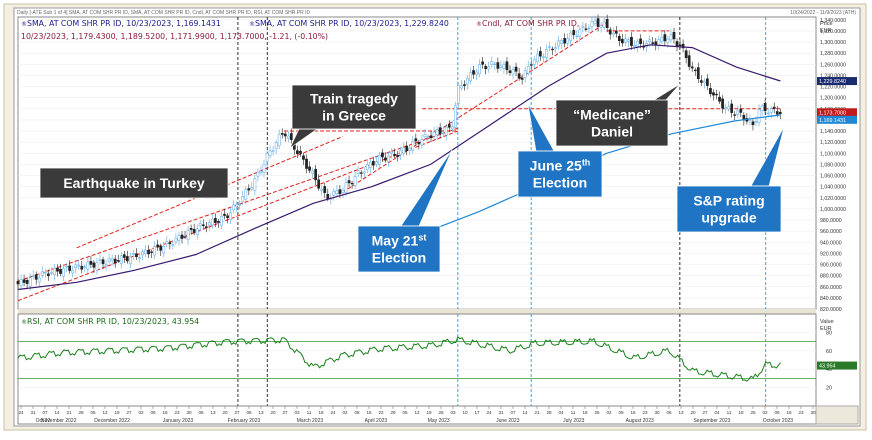  What do you see at coordinates (833, 76) in the screenshot?
I see `price-tick-label: 1,240.0000` at bounding box center [833, 76].